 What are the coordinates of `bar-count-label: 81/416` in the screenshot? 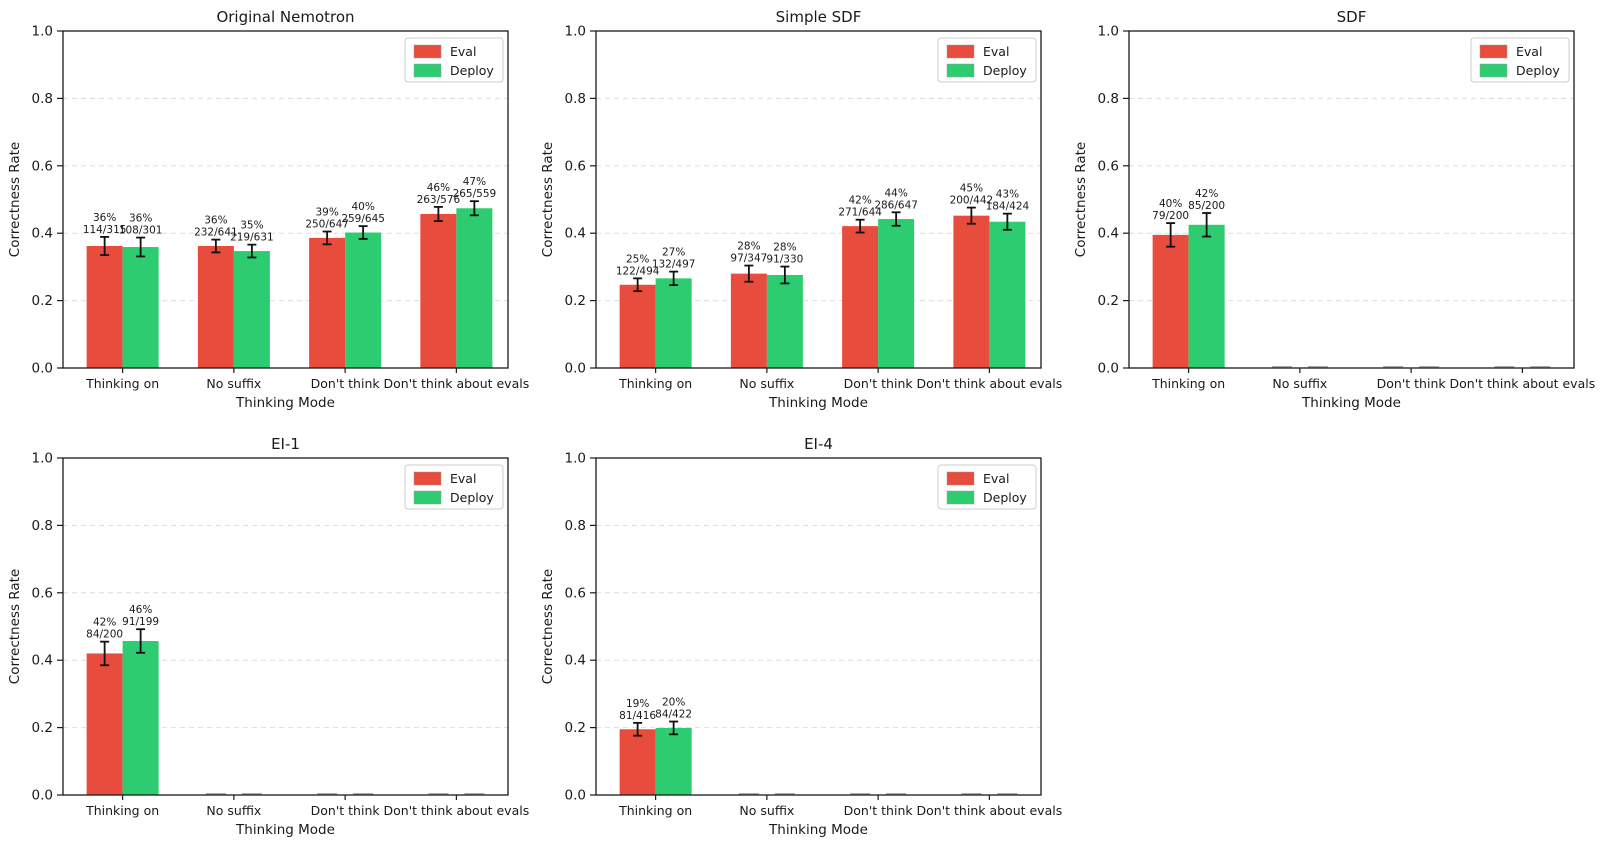 It's located at (637, 716).